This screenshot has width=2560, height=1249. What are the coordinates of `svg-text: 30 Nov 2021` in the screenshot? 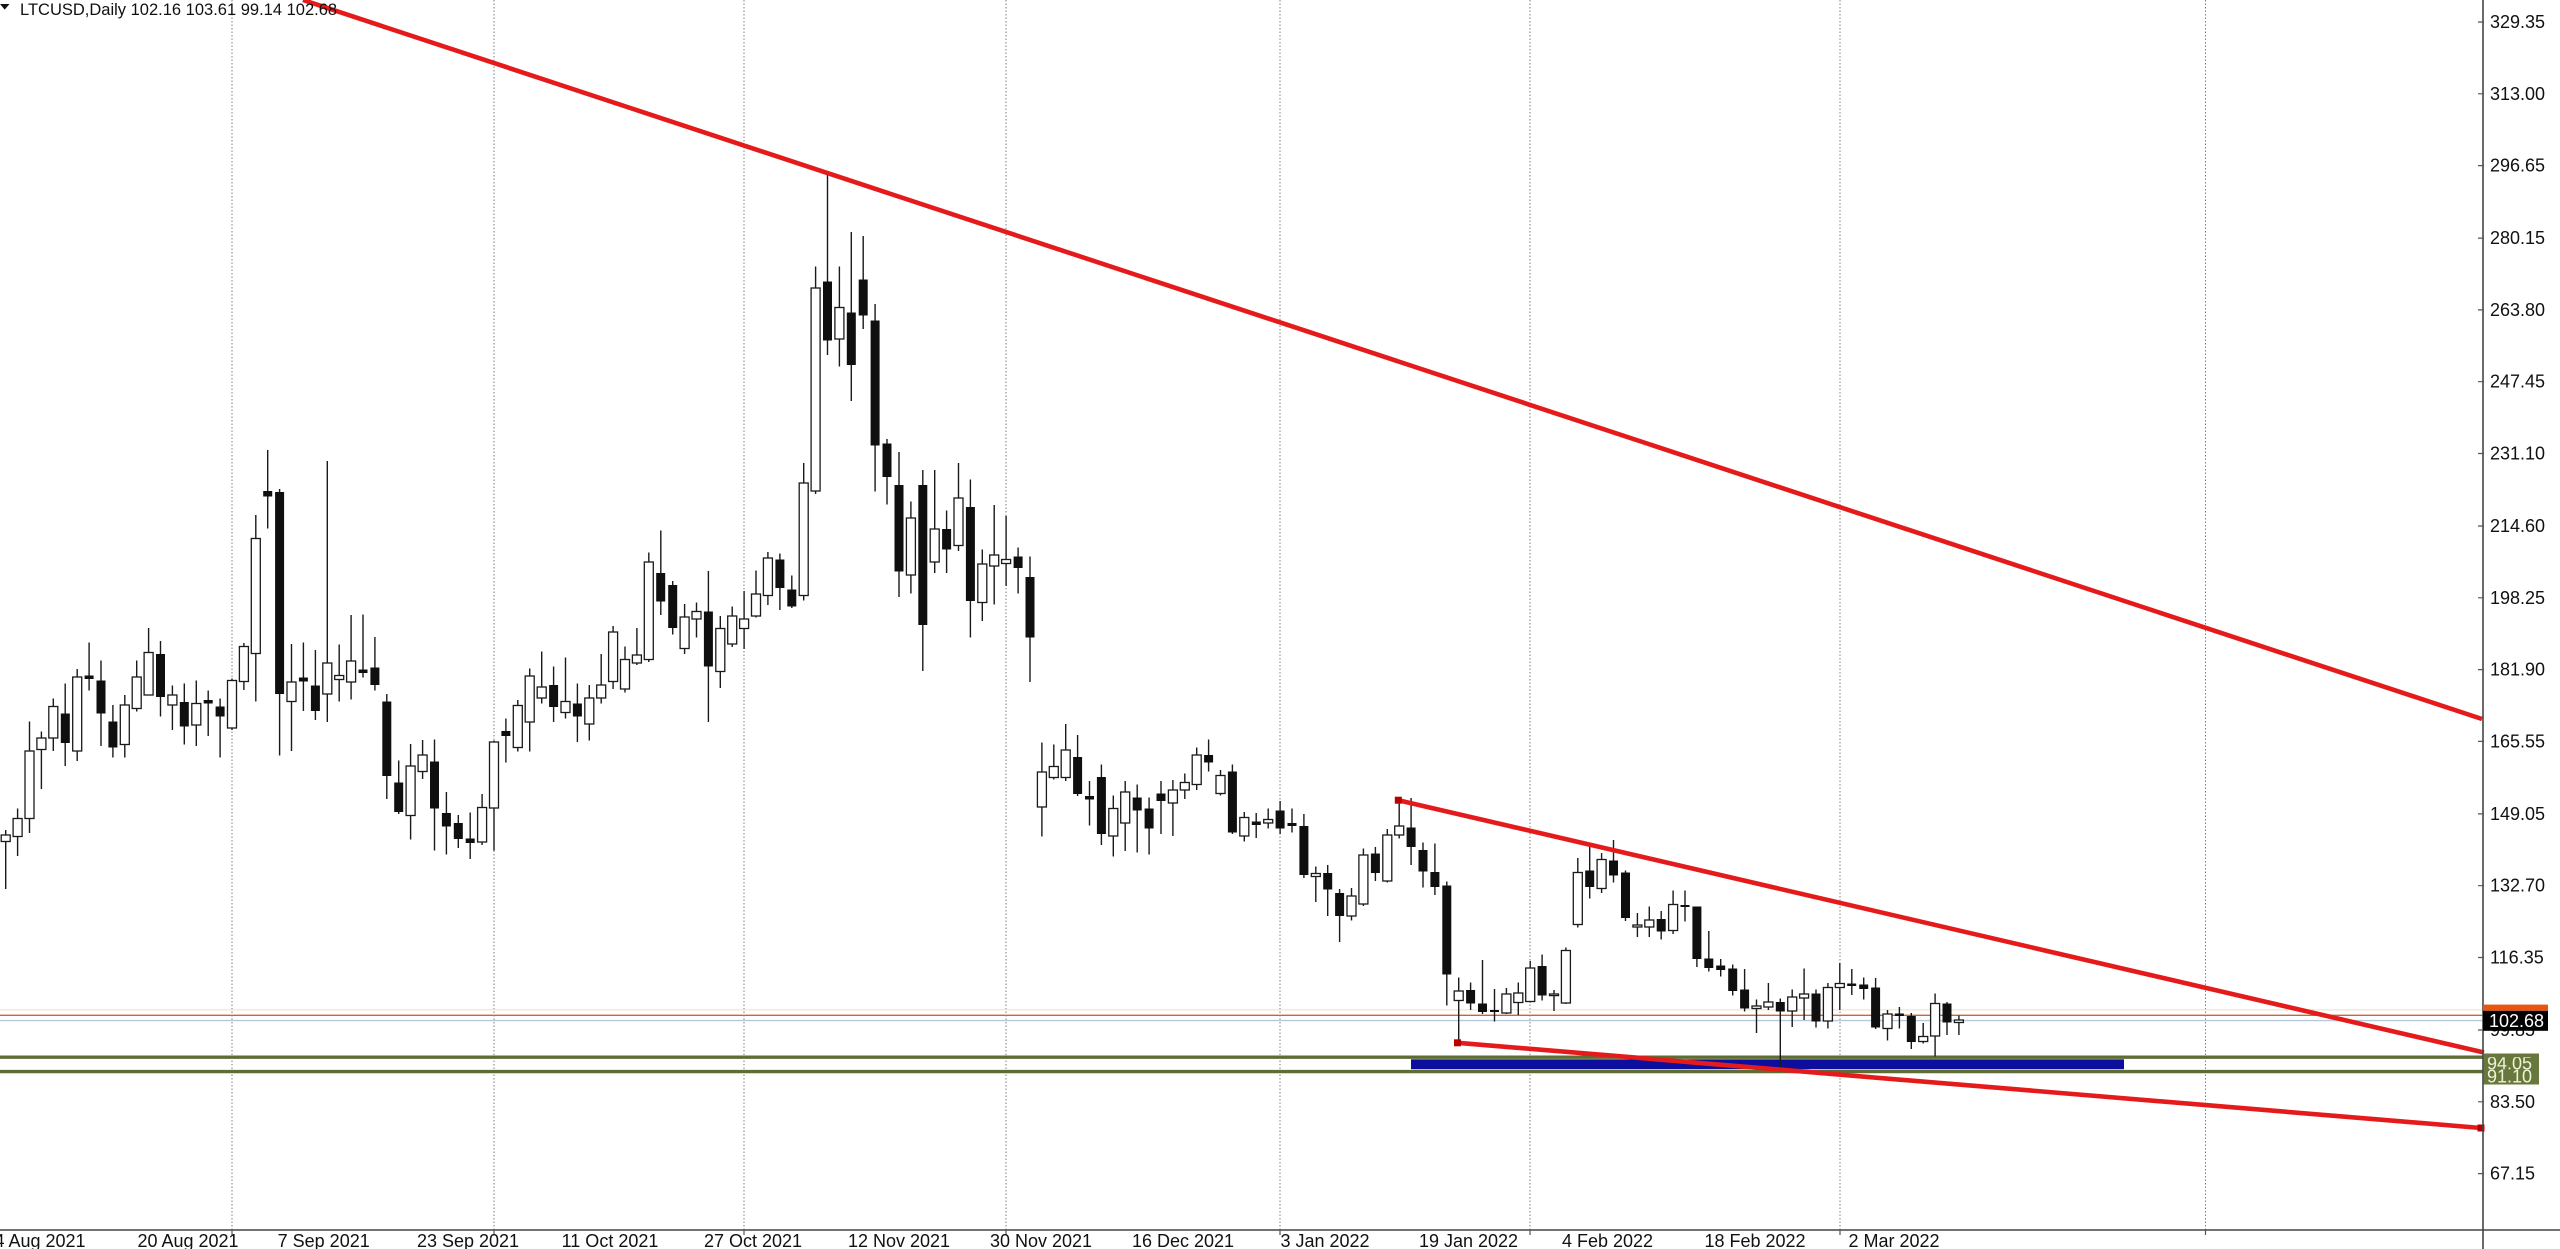 It's located at (1041, 1240).